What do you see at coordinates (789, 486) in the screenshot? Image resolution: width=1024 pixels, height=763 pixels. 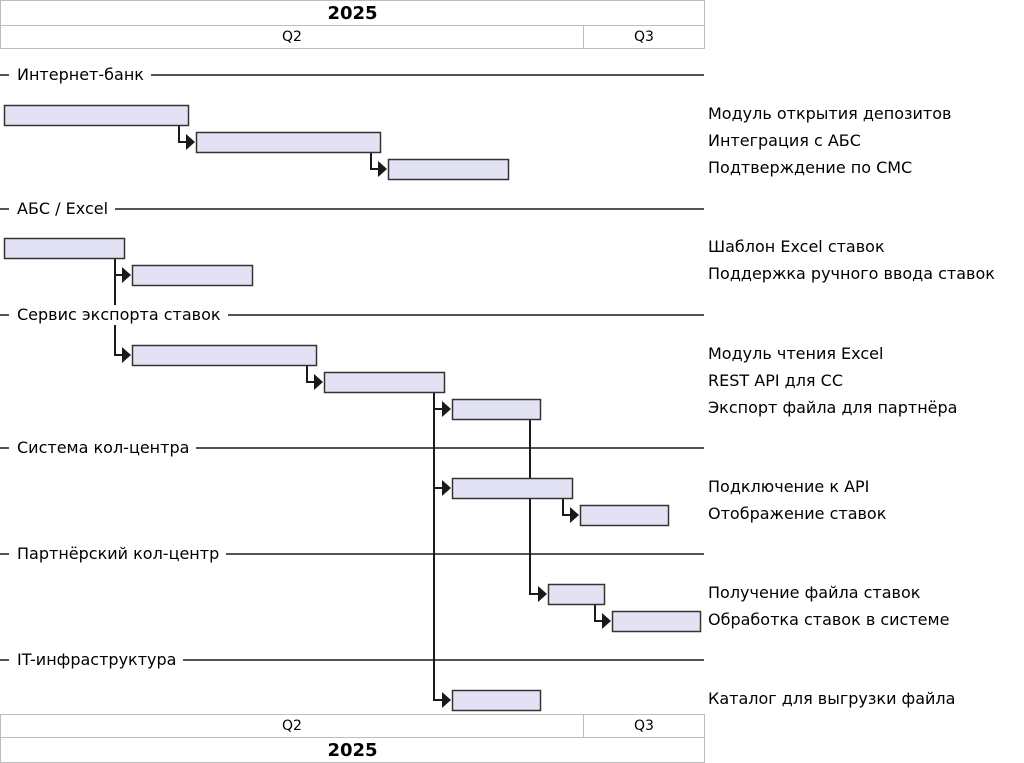 I see `task-label: Подключение к API` at bounding box center [789, 486].